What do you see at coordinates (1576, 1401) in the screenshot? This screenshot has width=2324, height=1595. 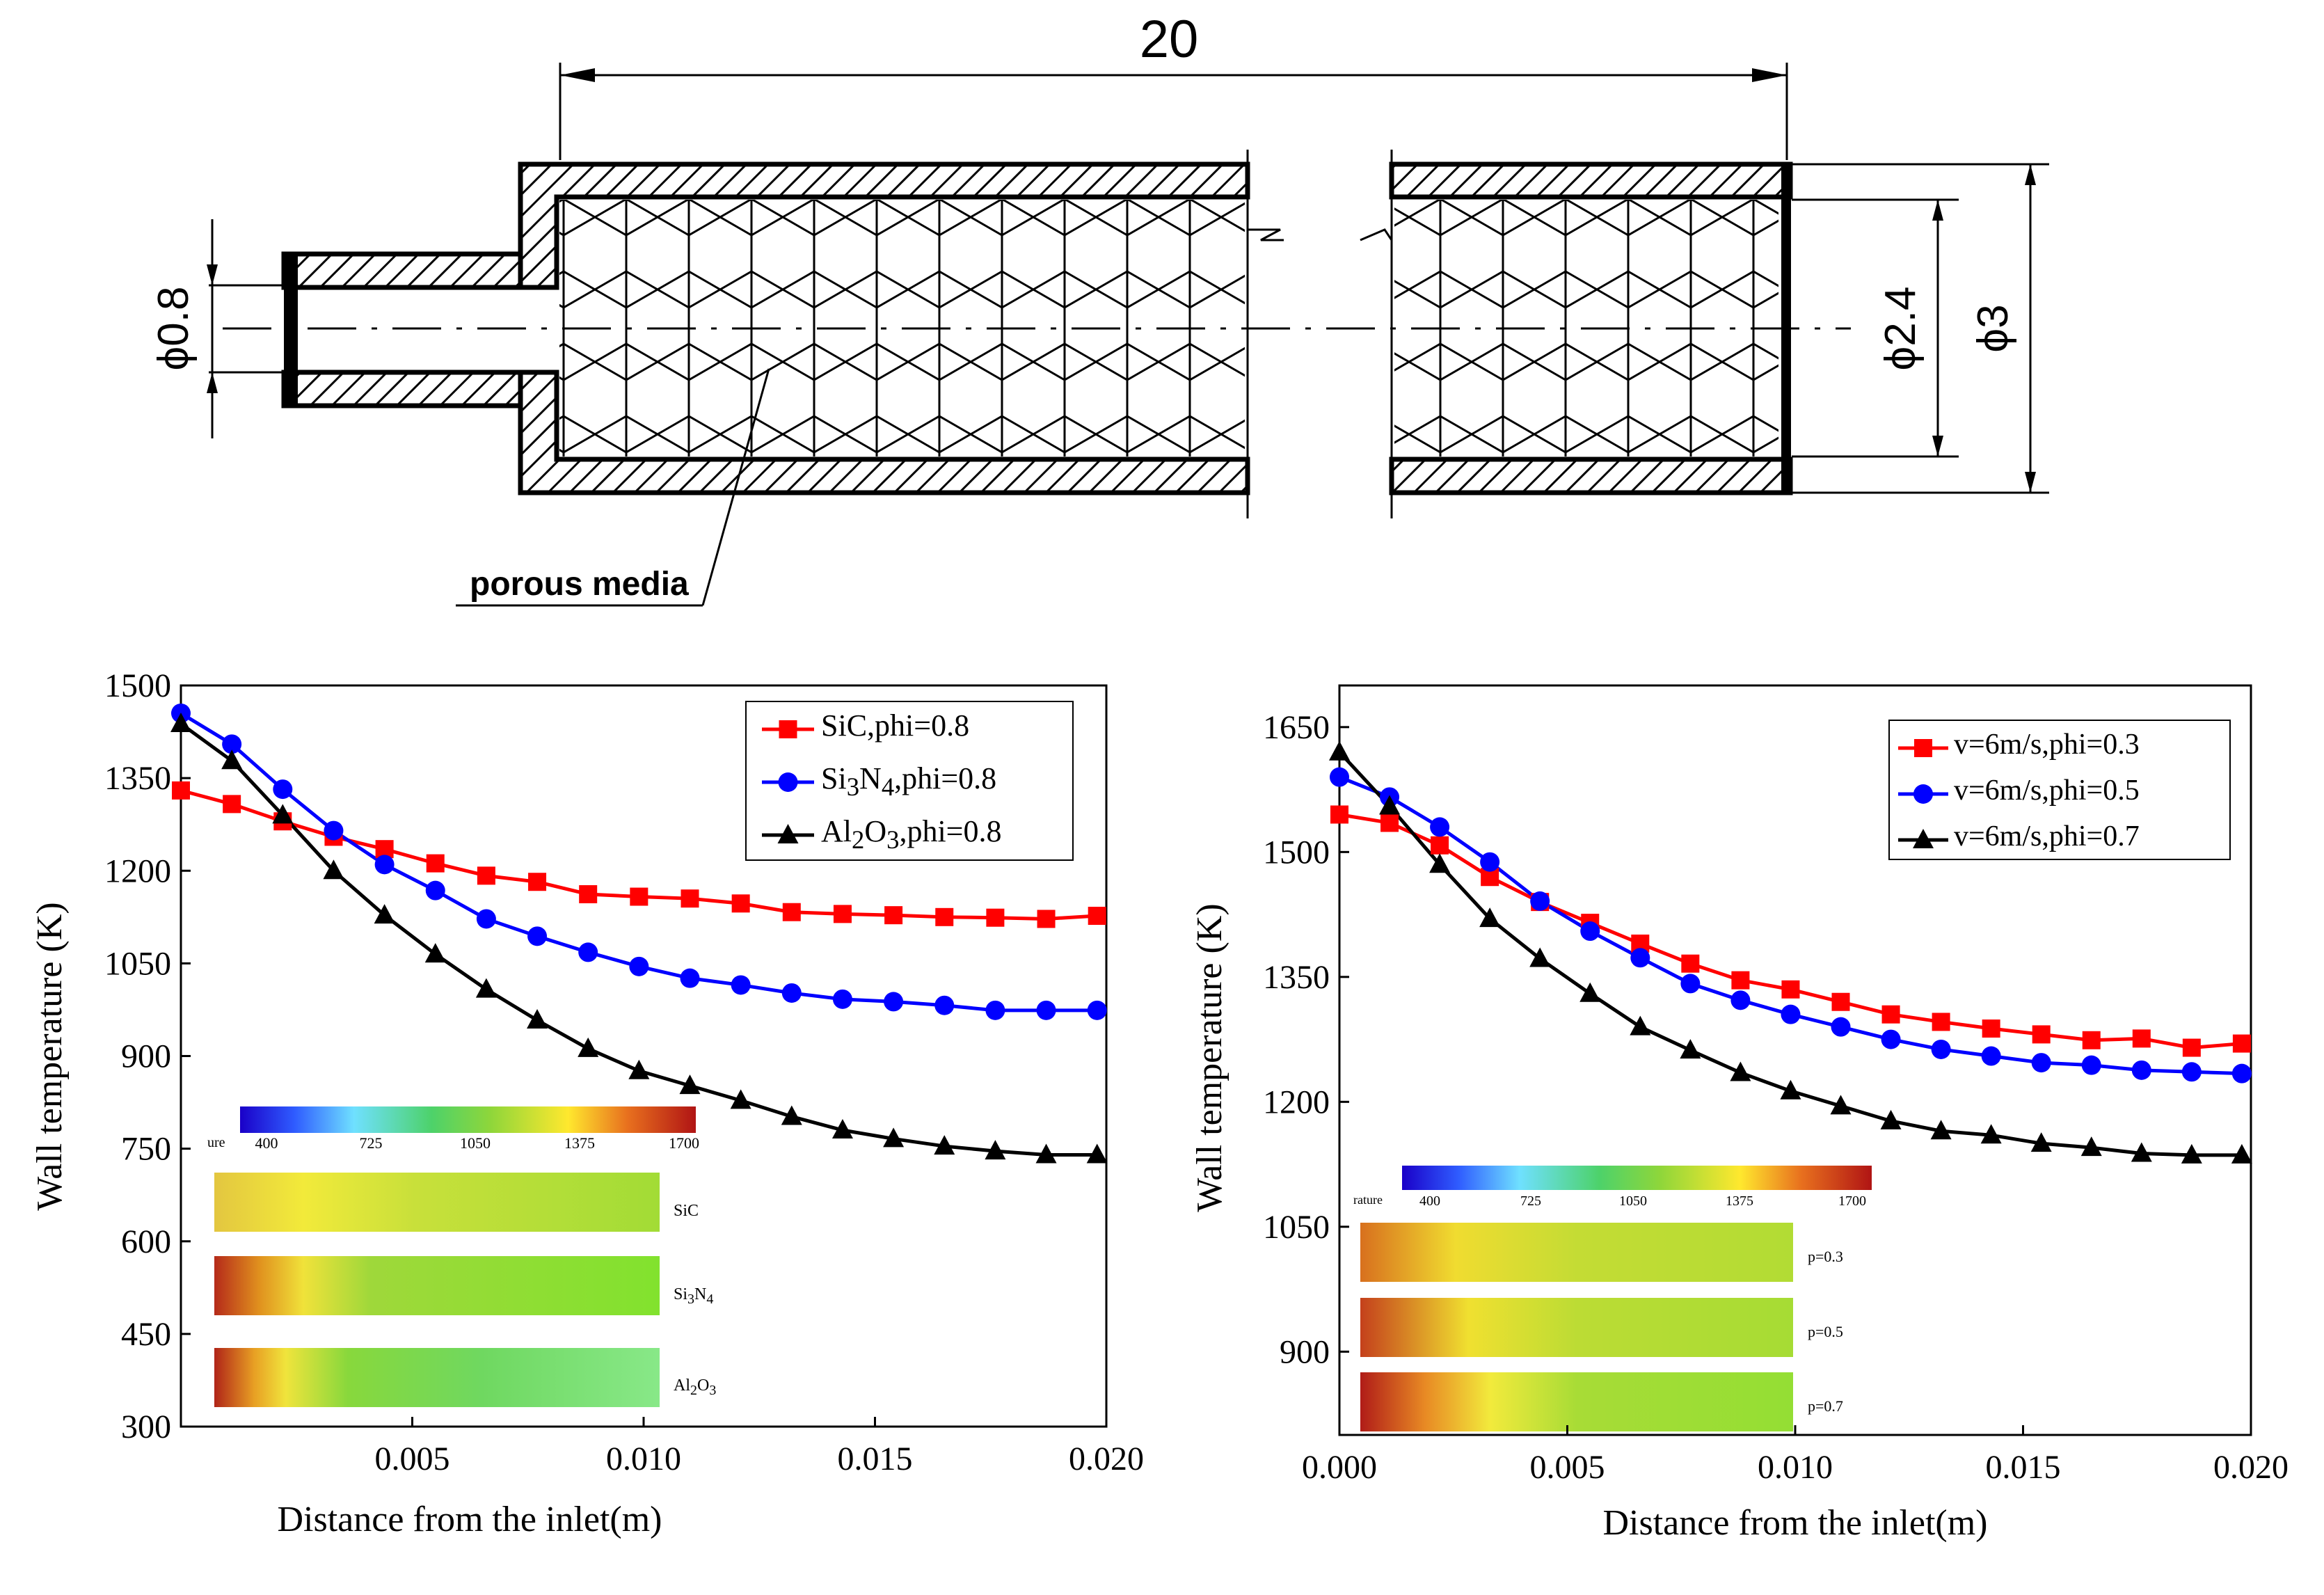 I see `contour-strip-p07` at bounding box center [1576, 1401].